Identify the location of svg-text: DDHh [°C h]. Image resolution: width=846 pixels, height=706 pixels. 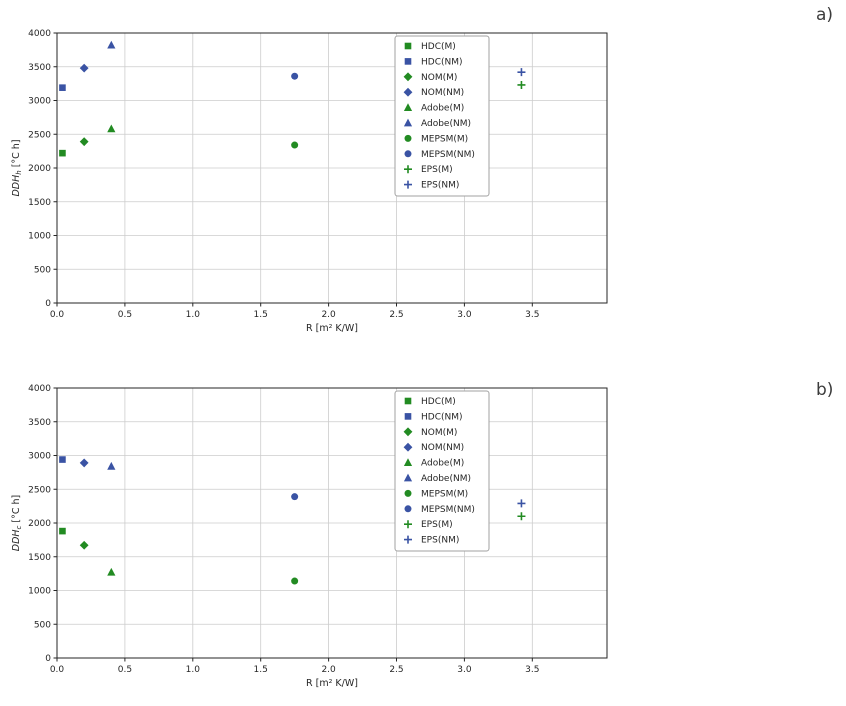
(17, 167).